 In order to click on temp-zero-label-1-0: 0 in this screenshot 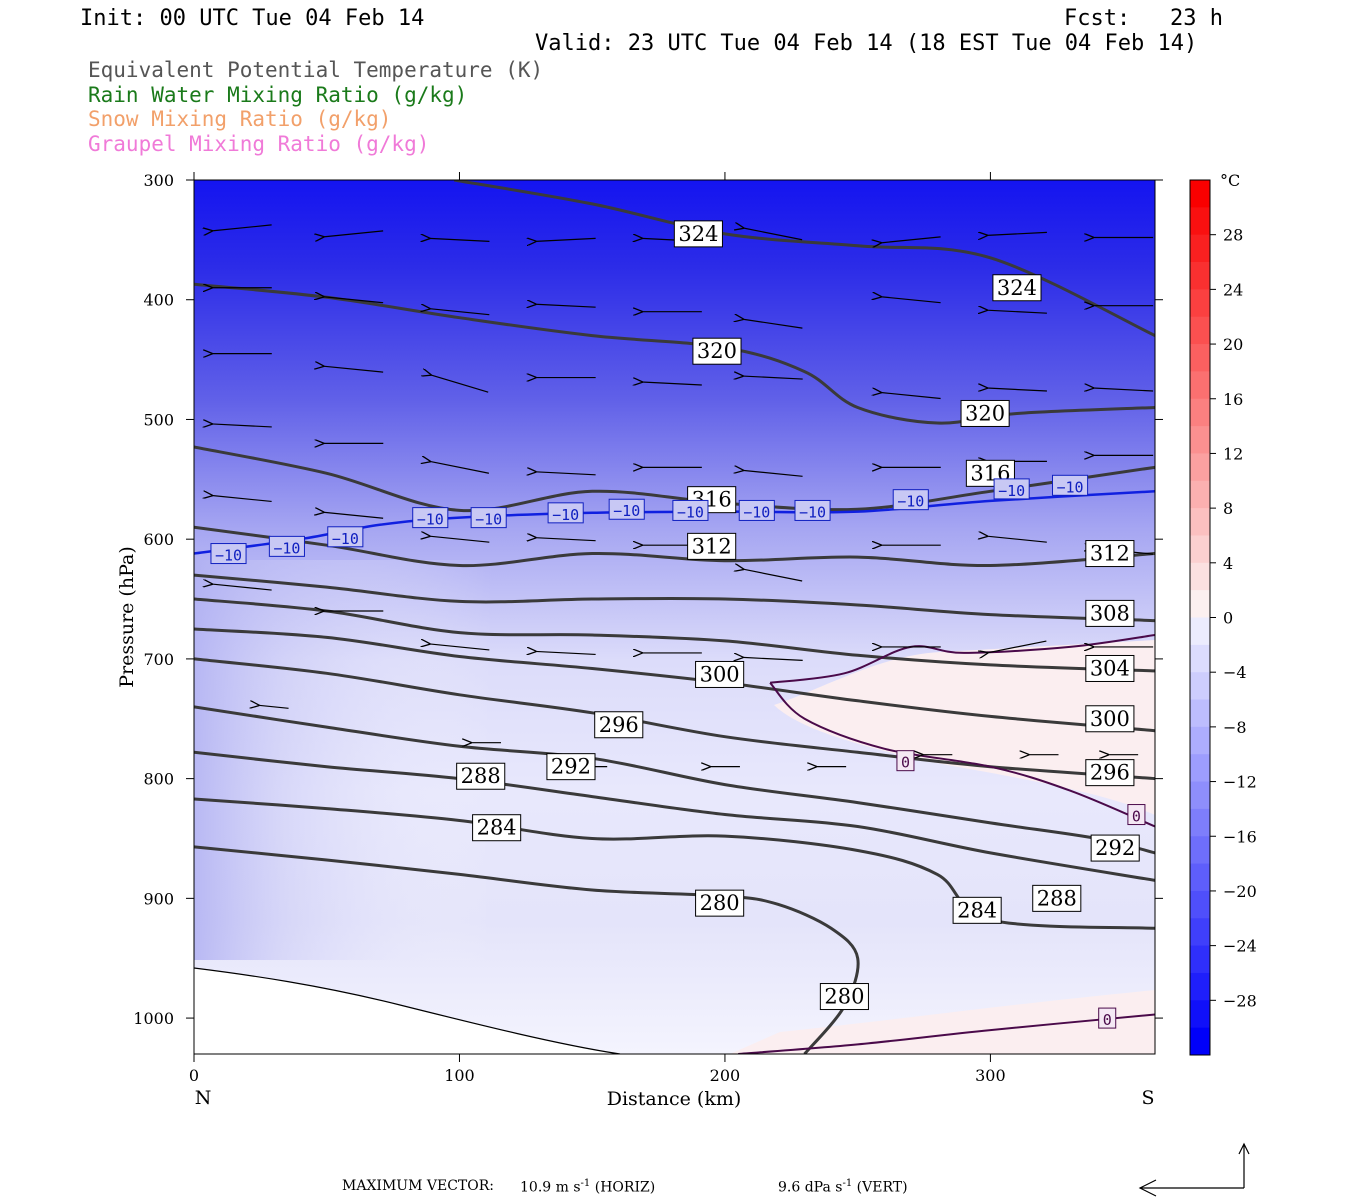, I will do `click(905, 761)`.